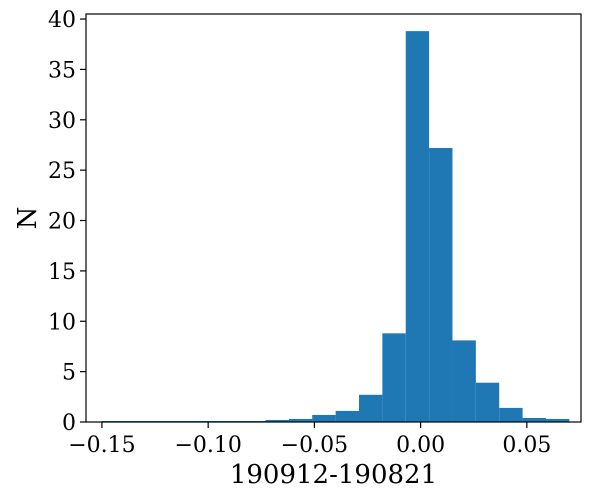 The height and width of the screenshot is (498, 600). What do you see at coordinates (101, 445) in the screenshot?
I see `x-tick-label: −0.15` at bounding box center [101, 445].